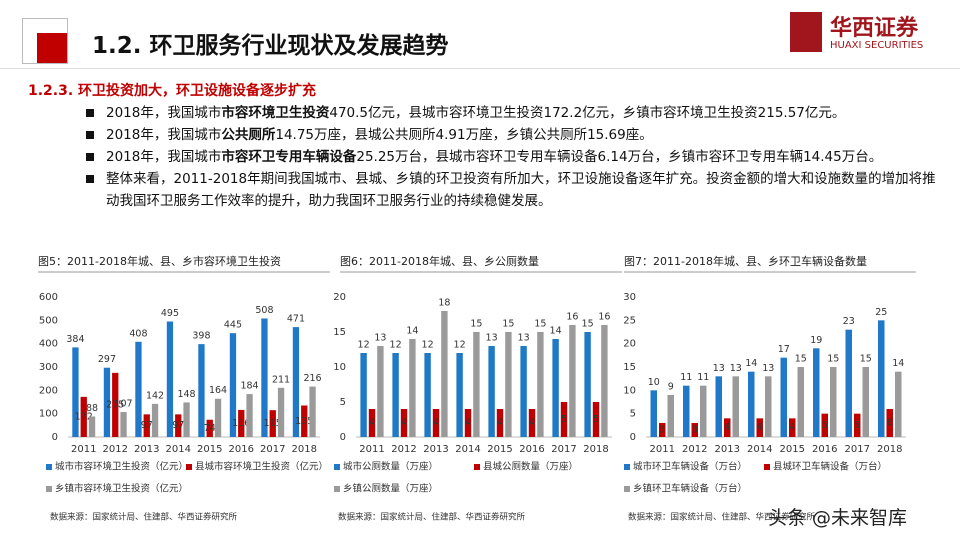 This screenshot has height=540, width=960. Describe the element at coordinates (572, 317) in the screenshot. I see `value-label: 16` at that location.